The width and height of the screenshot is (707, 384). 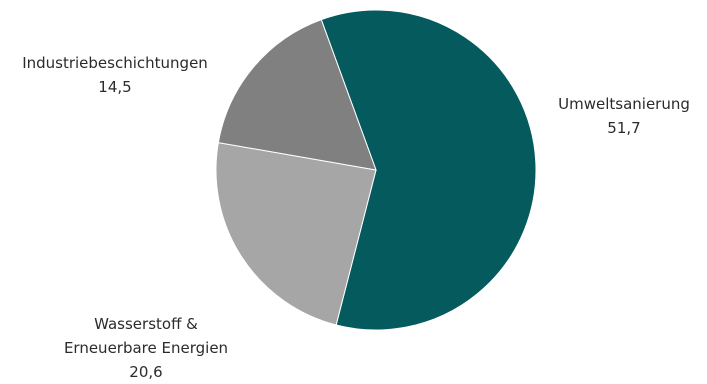 I want to click on pie-slice-industriebeschichtungen, so click(x=297, y=95).